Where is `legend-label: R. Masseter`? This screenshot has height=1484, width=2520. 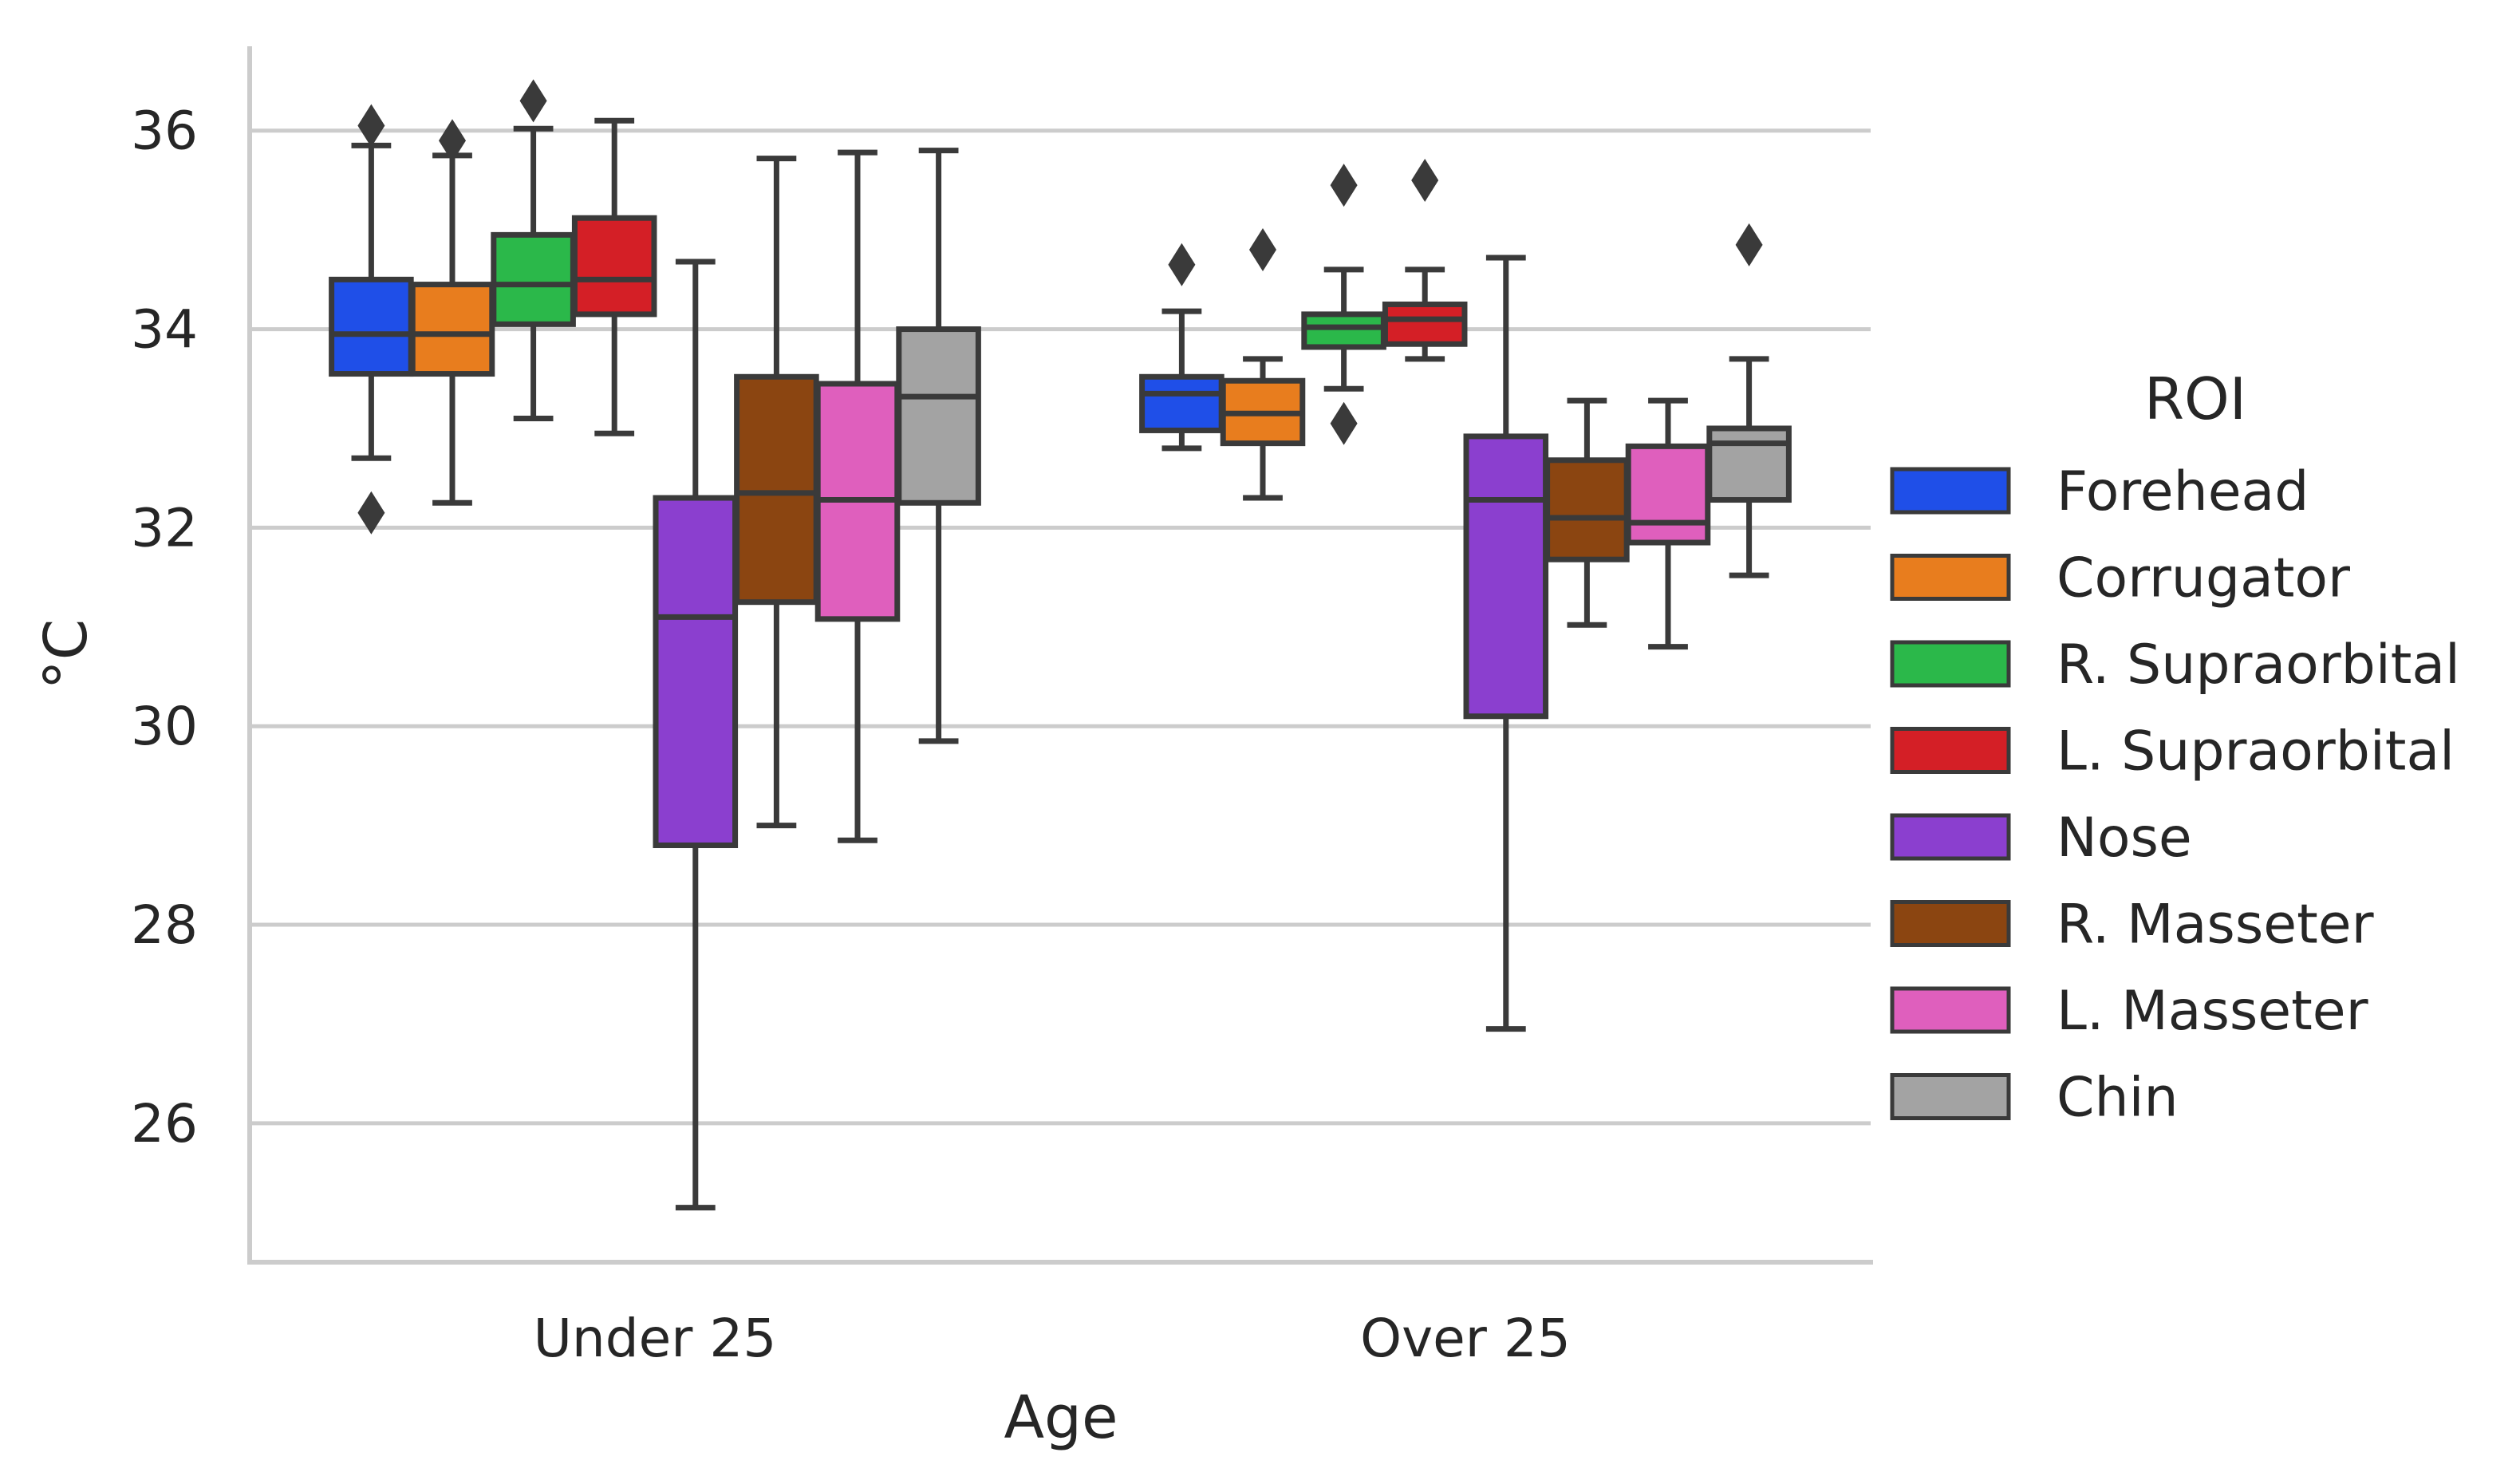
legend-label: R. Masseter is located at coordinates (2215, 925).